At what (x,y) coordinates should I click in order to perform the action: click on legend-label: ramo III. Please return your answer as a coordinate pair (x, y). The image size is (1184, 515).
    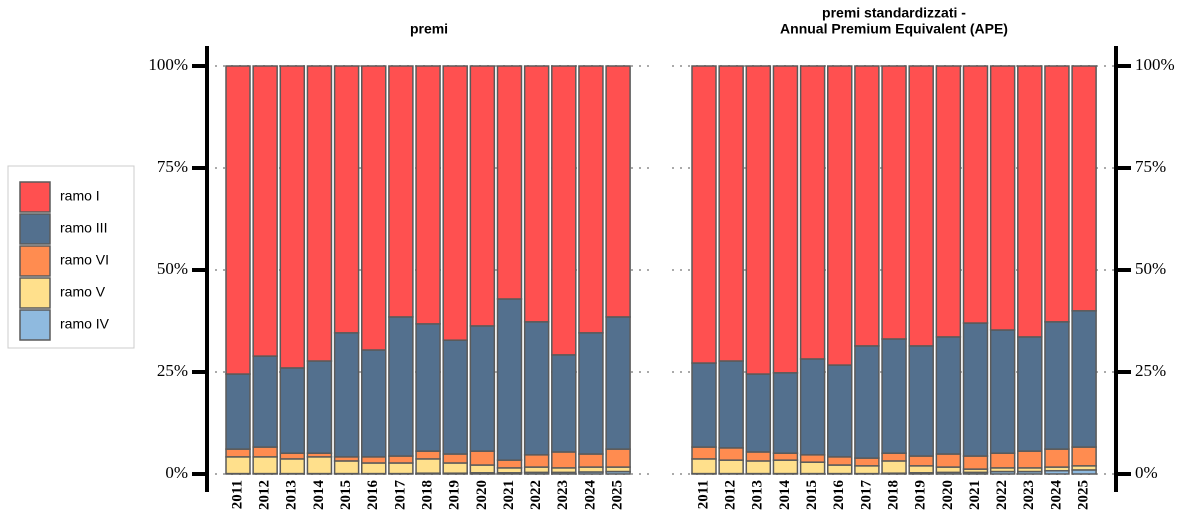
    Looking at the image, I should click on (83, 228).